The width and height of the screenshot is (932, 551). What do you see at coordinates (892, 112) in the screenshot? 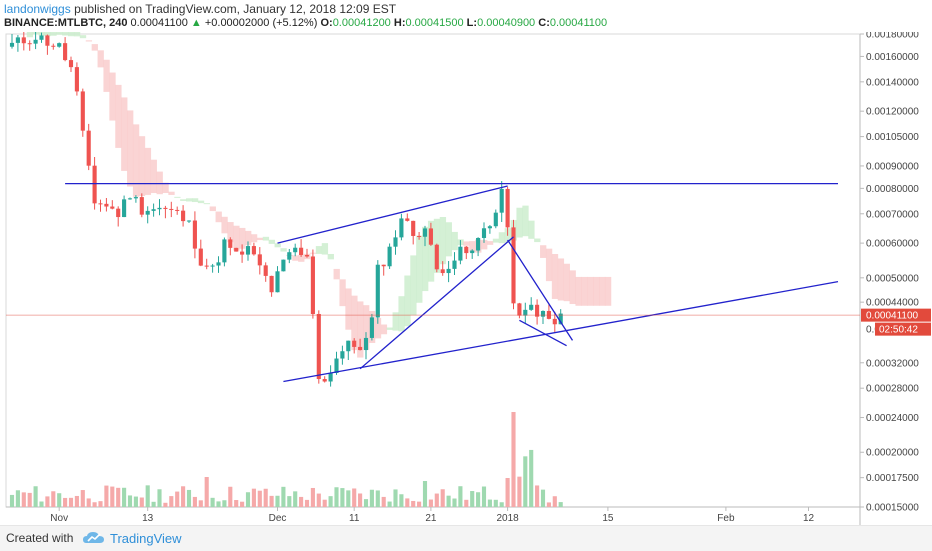
I see `y-tick-label: 0.00120000` at bounding box center [892, 112].